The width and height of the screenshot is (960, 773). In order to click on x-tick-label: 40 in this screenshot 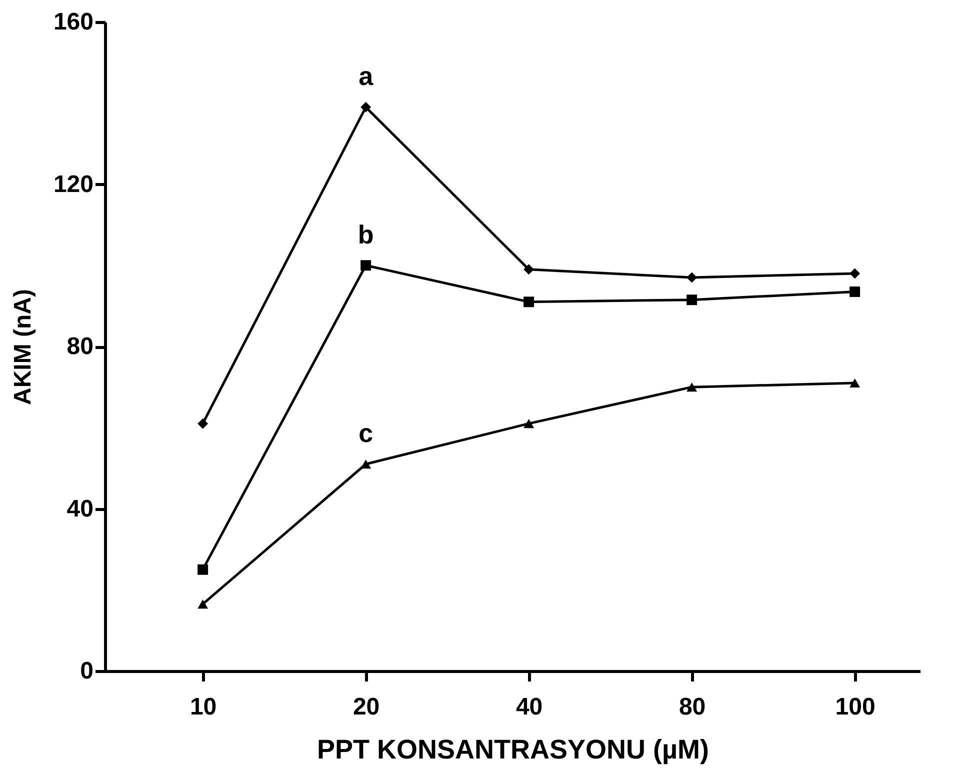, I will do `click(529, 707)`.